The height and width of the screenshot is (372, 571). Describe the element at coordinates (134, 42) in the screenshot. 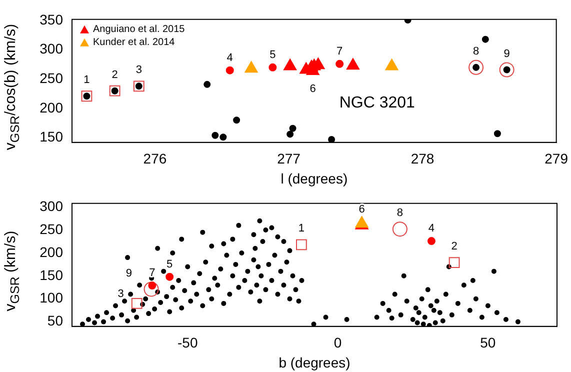

I see `legend-label: Kunder et al. 2014` at that location.